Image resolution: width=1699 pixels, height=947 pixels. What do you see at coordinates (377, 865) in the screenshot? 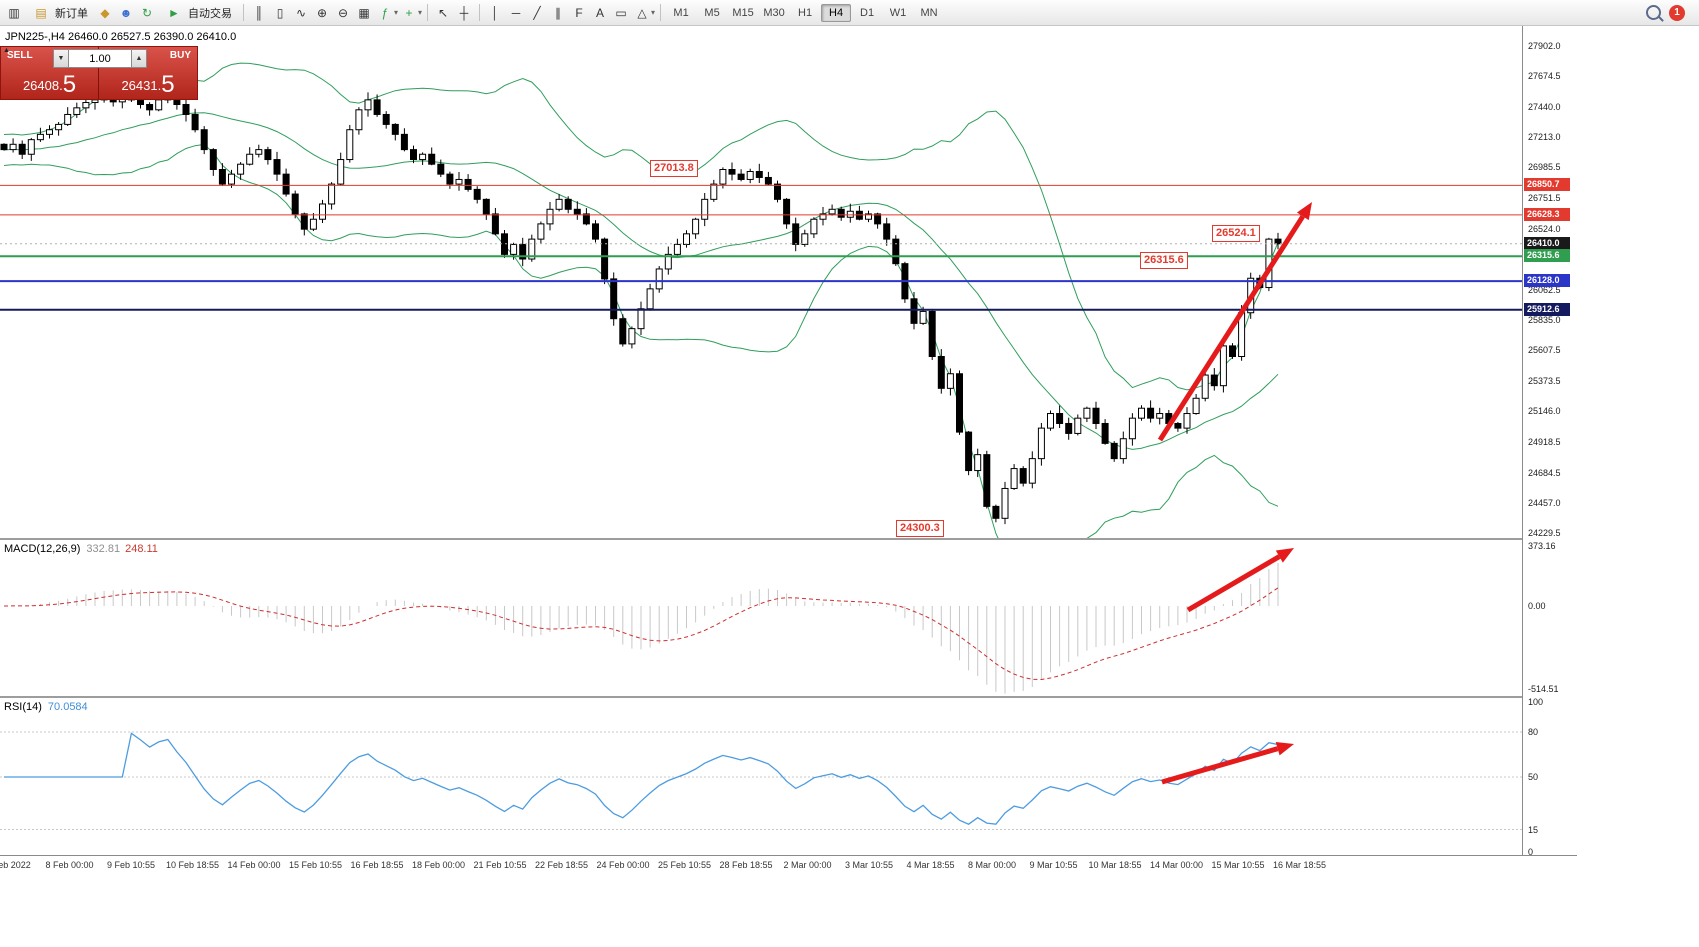
I see `time-axis-label: 16 Feb 18:55` at bounding box center [377, 865].